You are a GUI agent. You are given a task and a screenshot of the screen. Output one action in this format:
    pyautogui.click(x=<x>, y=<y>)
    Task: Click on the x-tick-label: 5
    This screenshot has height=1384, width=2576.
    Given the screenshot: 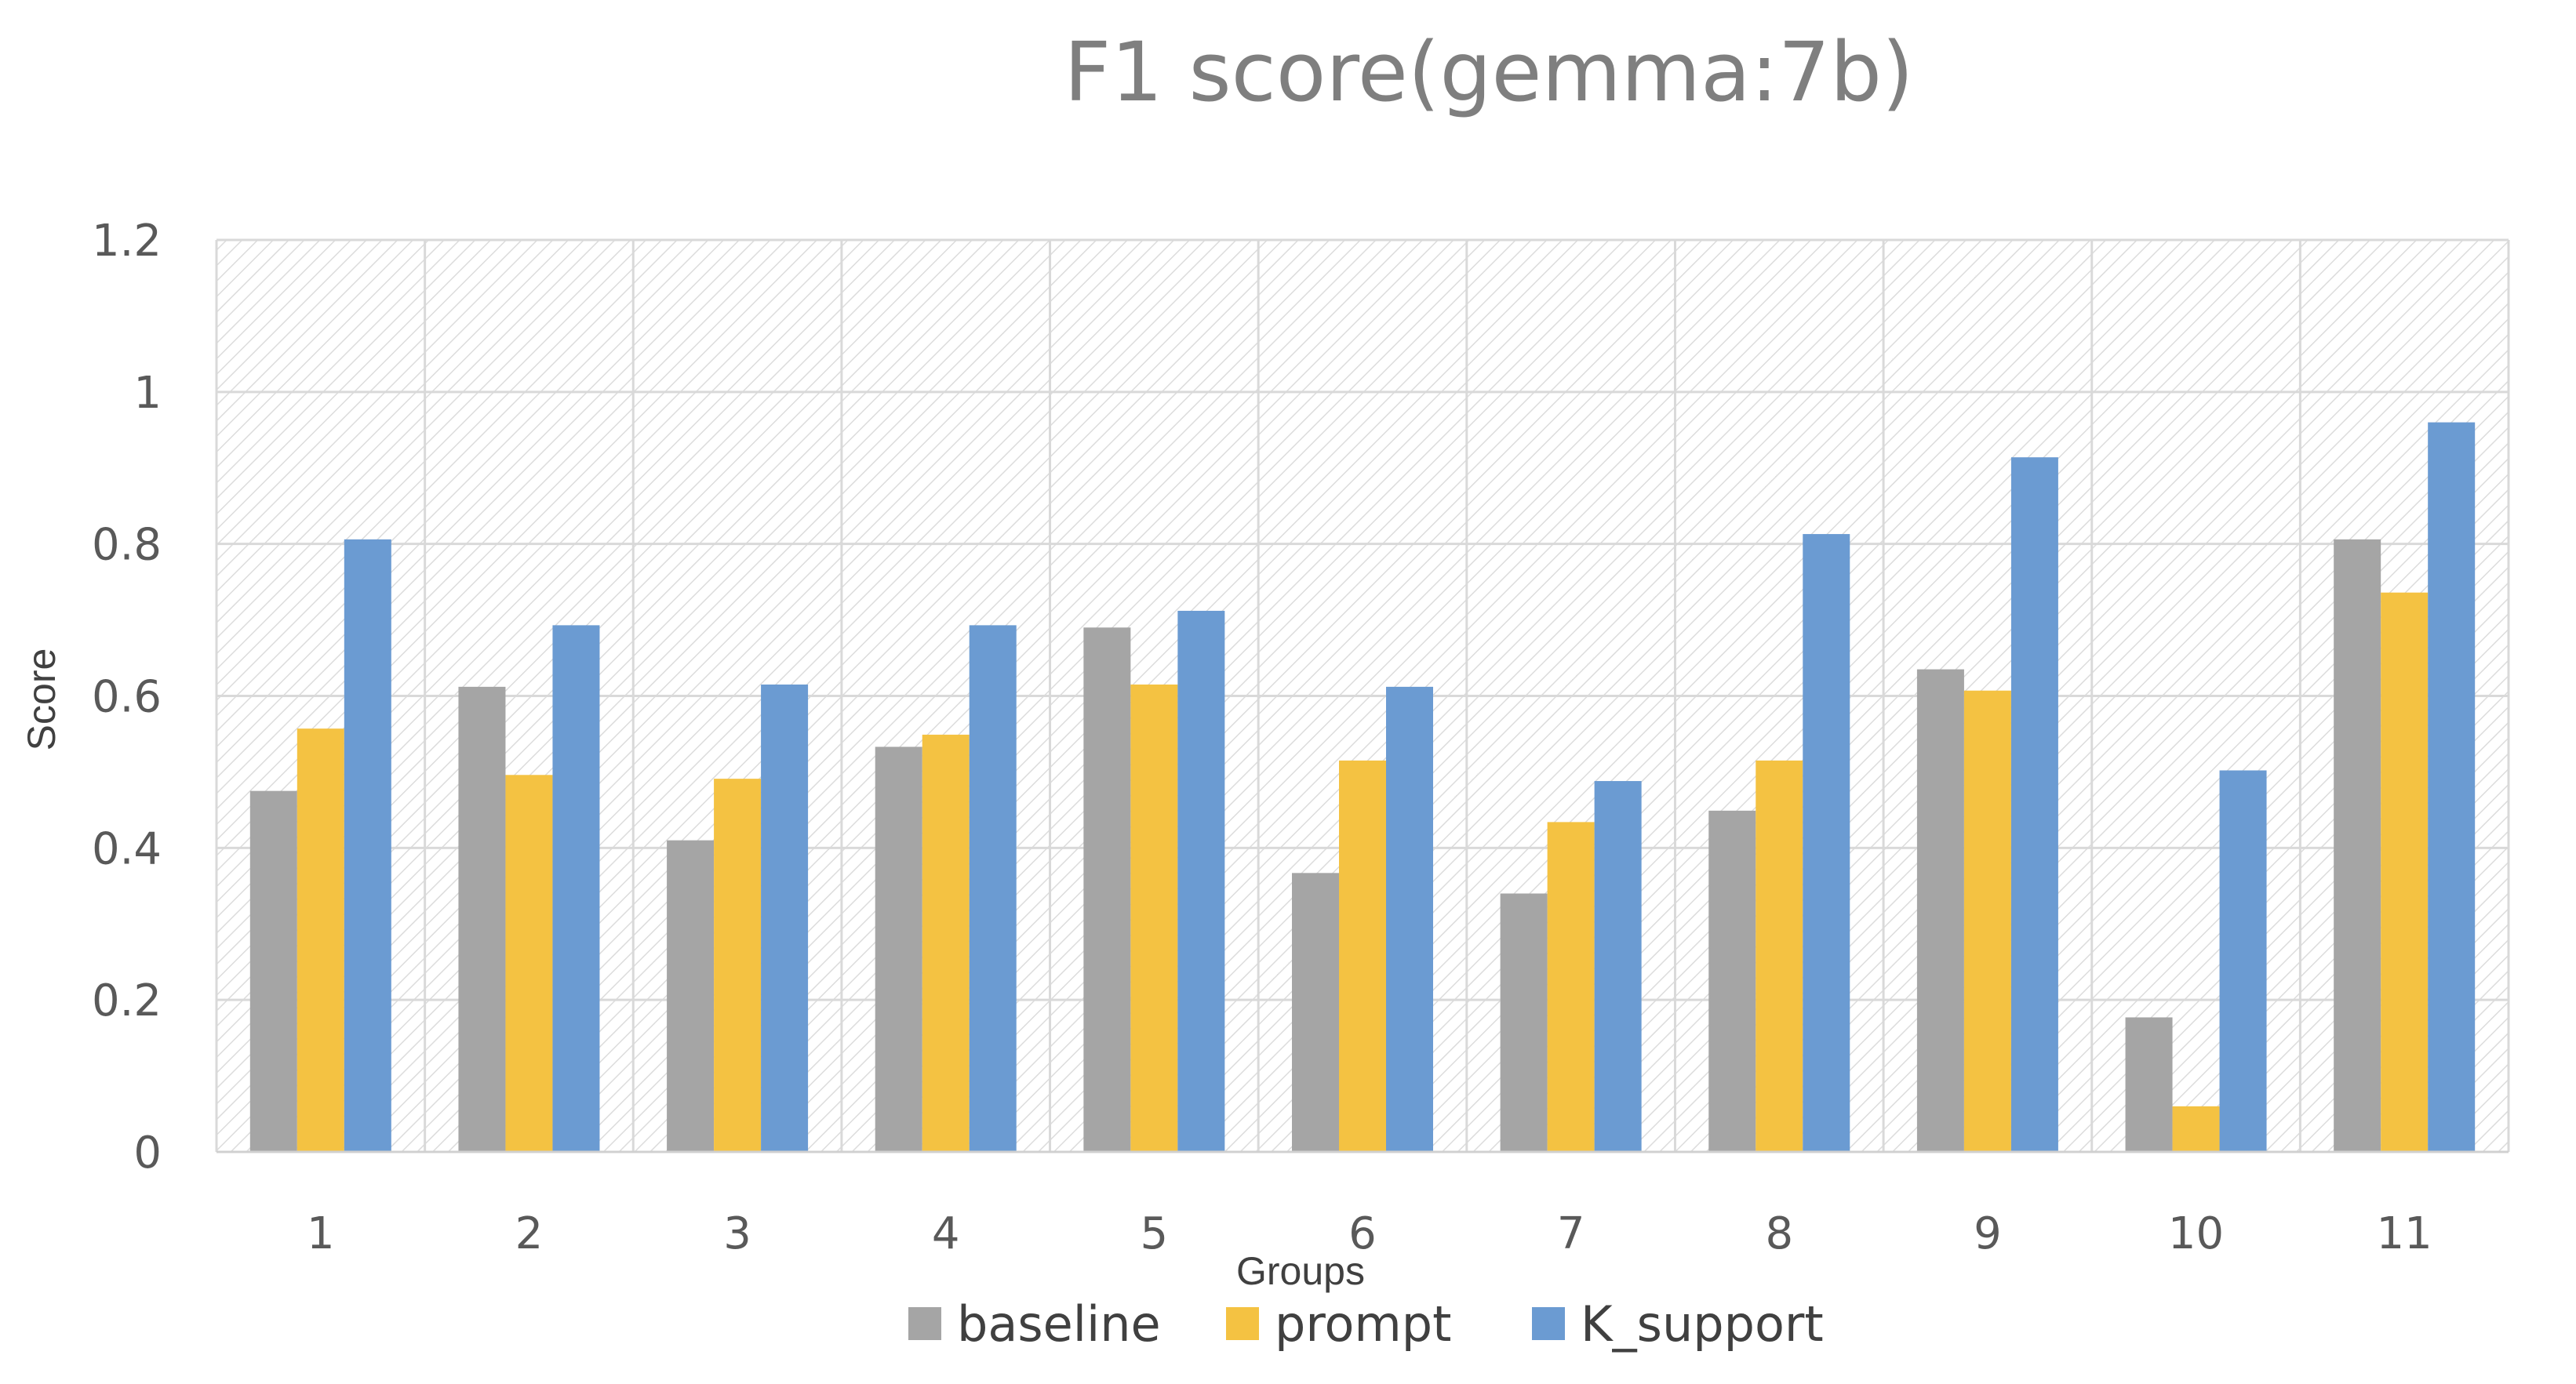 What is the action you would take?
    pyautogui.click(x=1155, y=1233)
    